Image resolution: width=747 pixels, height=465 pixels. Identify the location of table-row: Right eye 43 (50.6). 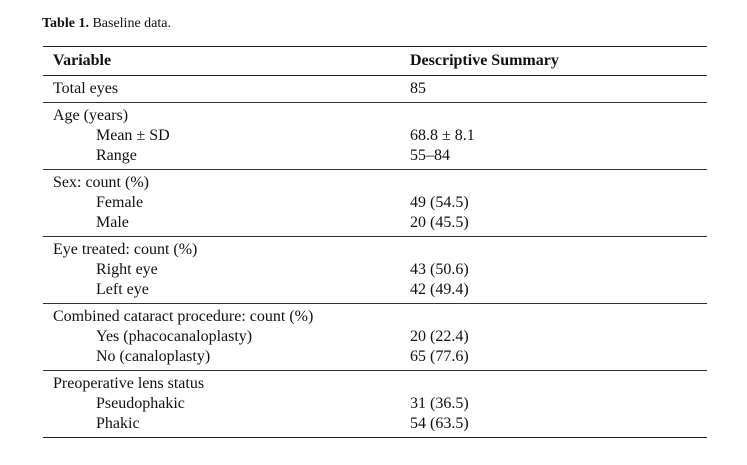
(375, 270).